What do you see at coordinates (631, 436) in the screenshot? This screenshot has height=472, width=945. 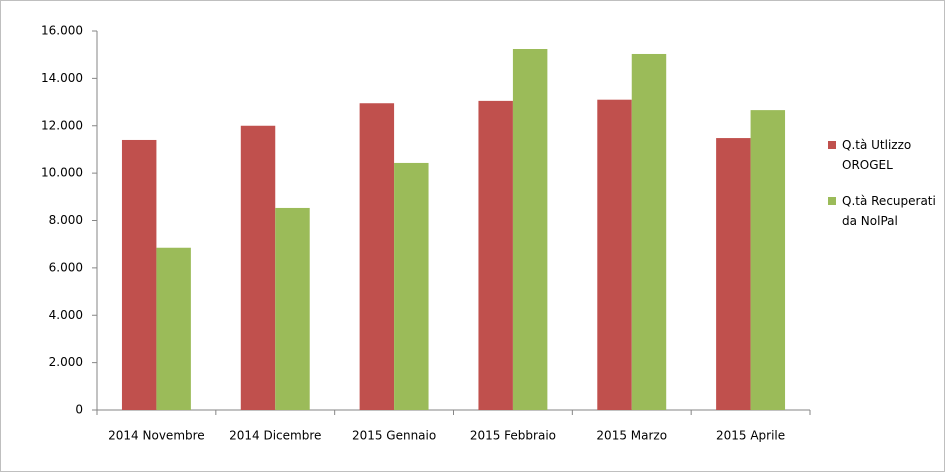 I see `x-tick-label: 2015 Marzo` at bounding box center [631, 436].